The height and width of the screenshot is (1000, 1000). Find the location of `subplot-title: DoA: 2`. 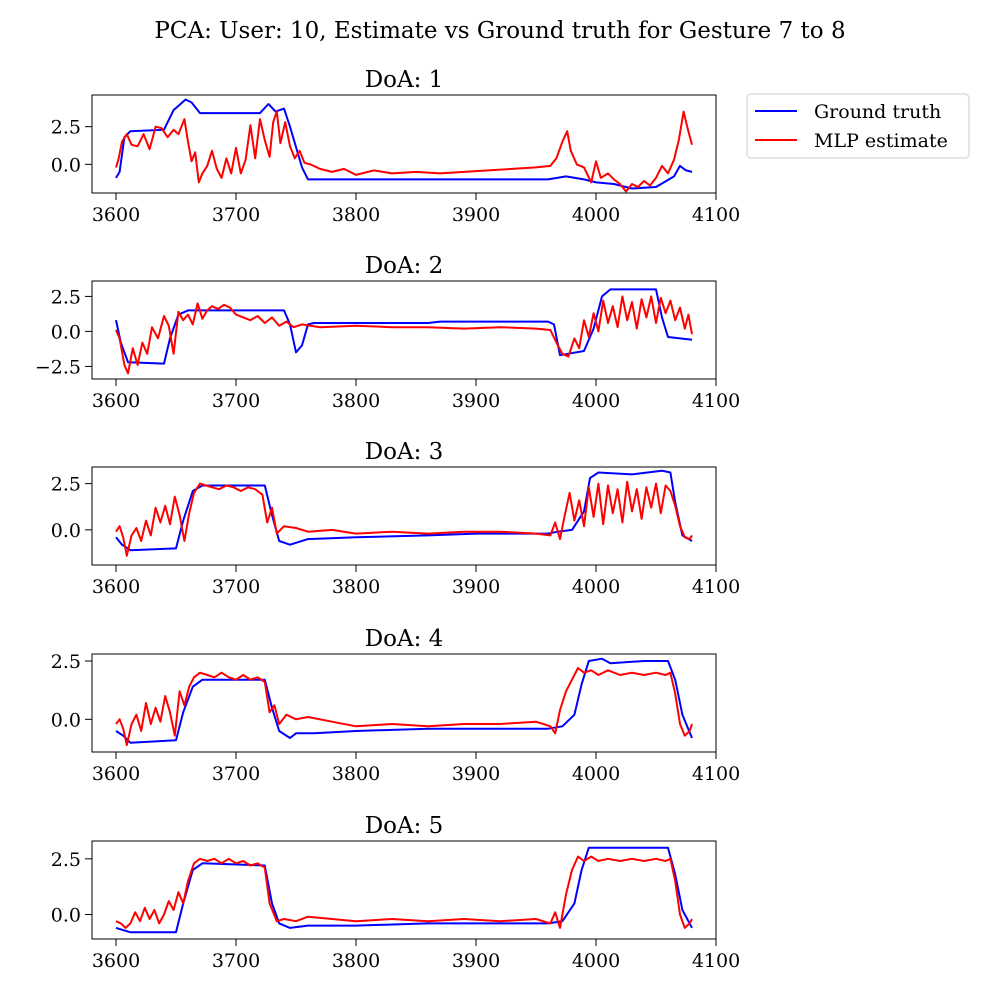

subplot-title: DoA: 2 is located at coordinates (404, 266).